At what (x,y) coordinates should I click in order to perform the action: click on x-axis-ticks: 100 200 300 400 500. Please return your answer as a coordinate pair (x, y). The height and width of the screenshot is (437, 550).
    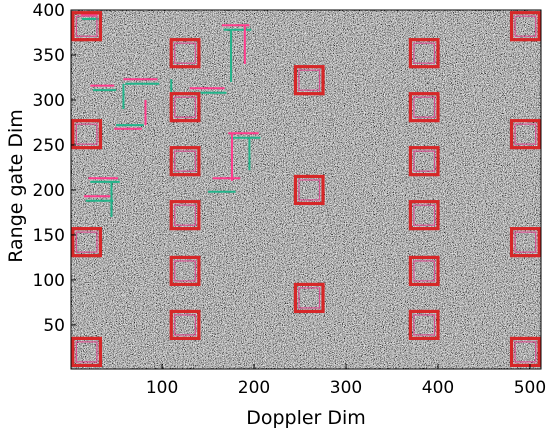
    Looking at the image, I should click on (346, 381).